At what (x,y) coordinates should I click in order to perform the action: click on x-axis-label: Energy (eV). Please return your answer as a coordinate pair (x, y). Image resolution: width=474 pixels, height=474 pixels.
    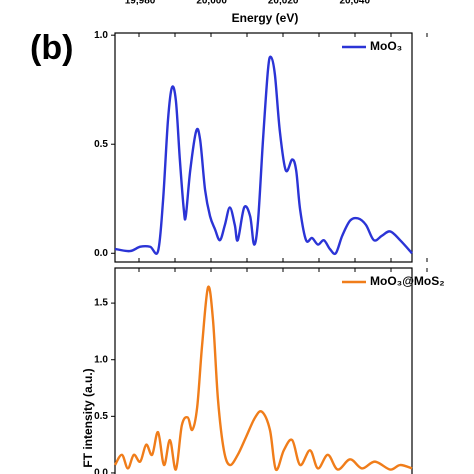
    Looking at the image, I should click on (265, 18).